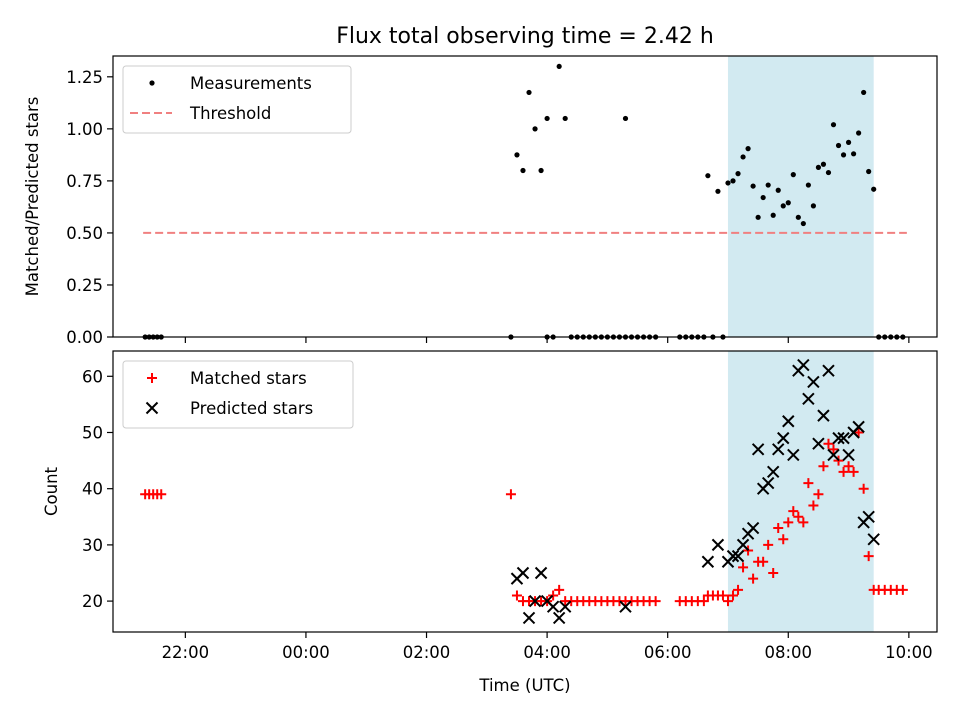 The width and height of the screenshot is (960, 724). I want to click on legend-label-0: Matched stars, so click(248, 378).